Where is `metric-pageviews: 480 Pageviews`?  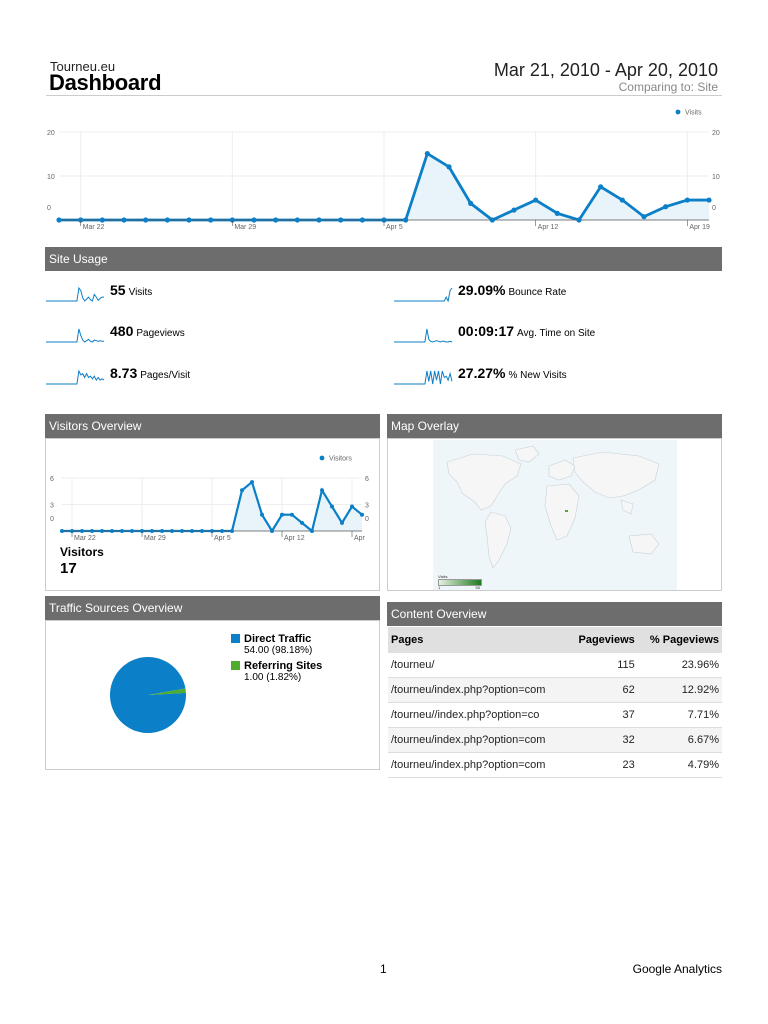 metric-pageviews: 480 Pageviews is located at coordinates (206, 334).